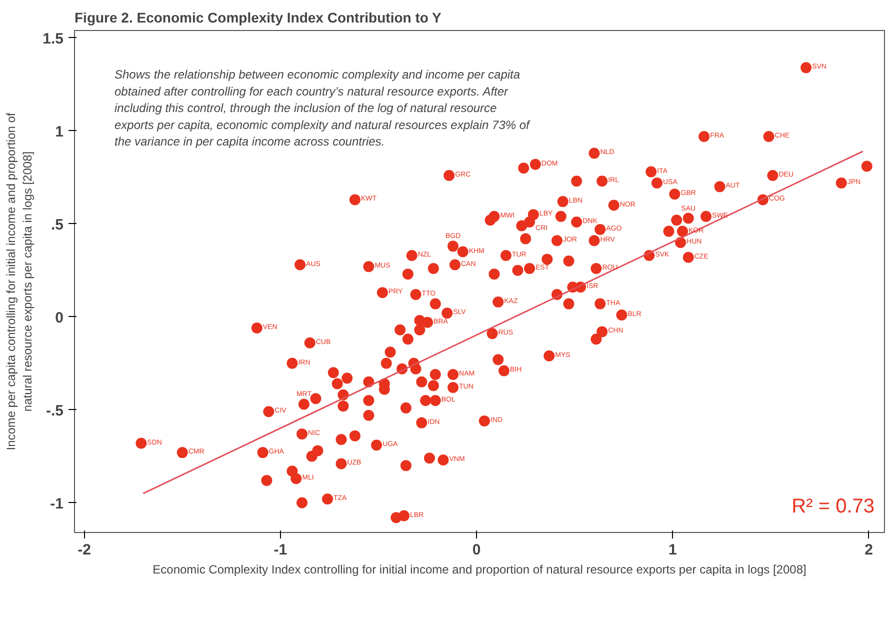 The height and width of the screenshot is (617, 890). Describe the element at coordinates (59, 317) in the screenshot. I see `y-tick-label: 0` at that location.